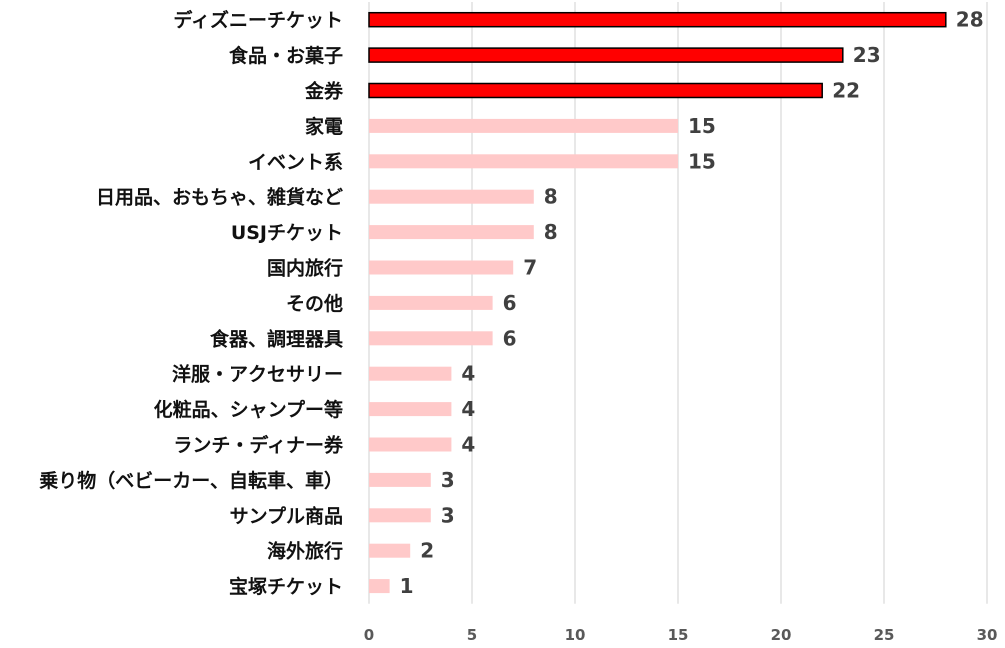 Image resolution: width=1005 pixels, height=648 pixels. Describe the element at coordinates (407, 586) in the screenshot. I see `value-label: 1` at that location.